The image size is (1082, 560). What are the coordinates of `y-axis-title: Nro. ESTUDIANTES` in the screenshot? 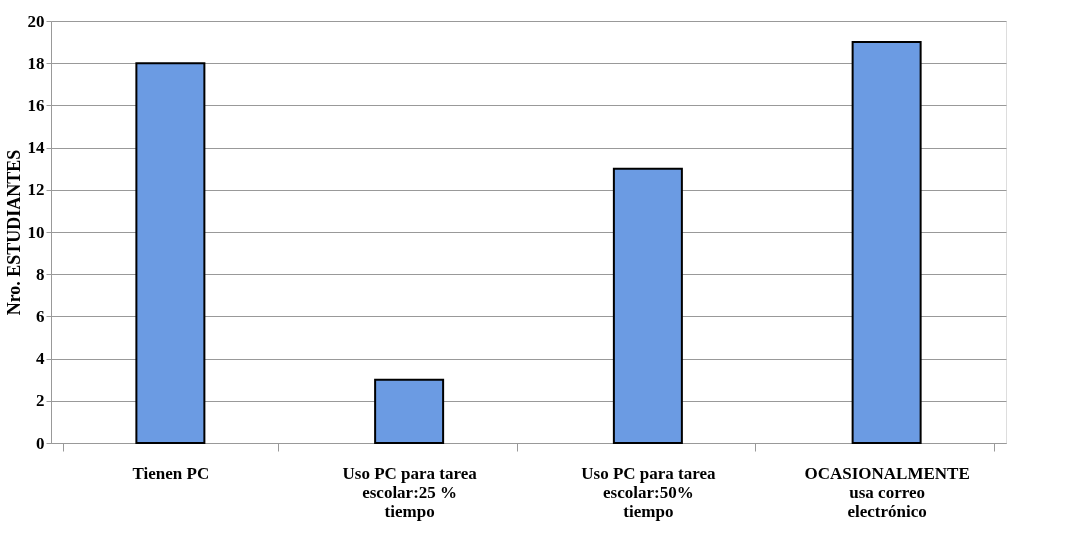 It's located at (13, 232).